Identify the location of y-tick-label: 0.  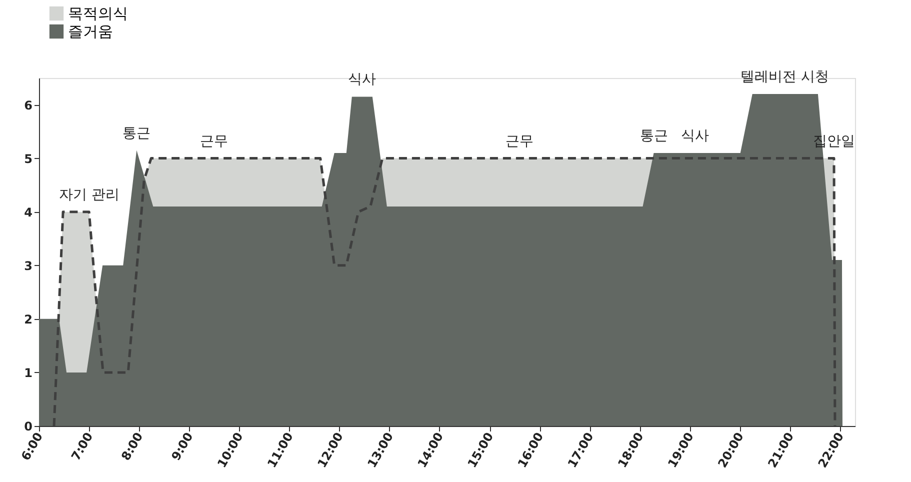
(28, 427).